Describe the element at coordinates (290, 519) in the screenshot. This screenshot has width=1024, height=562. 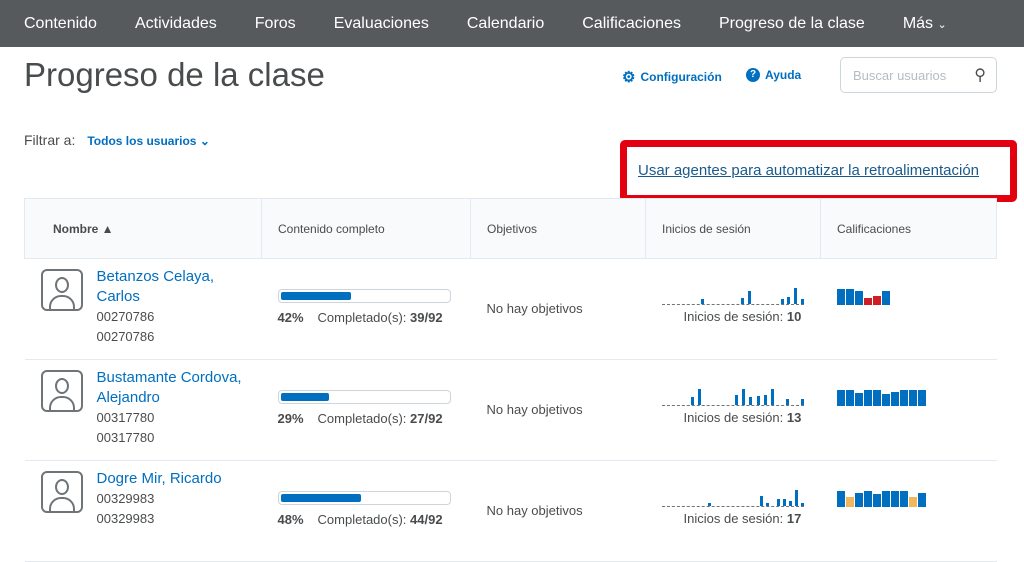
I see `progress-percent: 48%` at that location.